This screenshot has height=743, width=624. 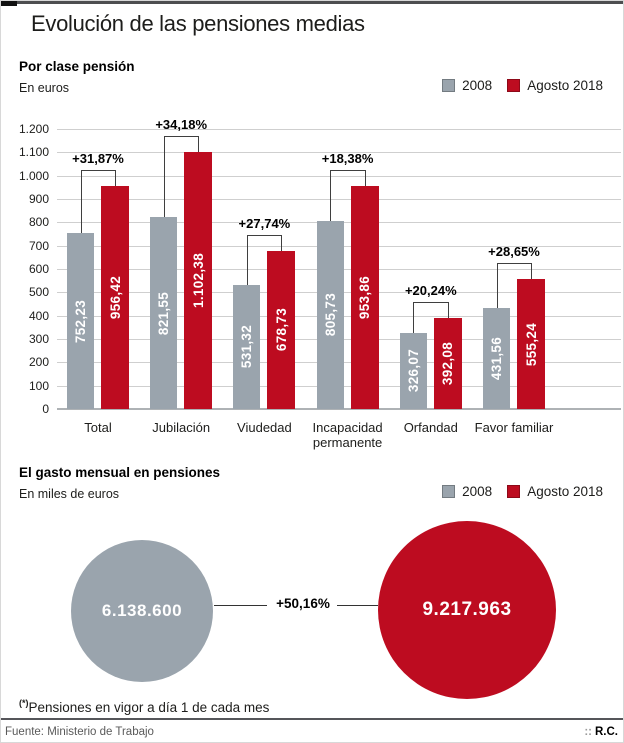 I want to click on bubble-section-unit: En miles de euros, so click(x=69, y=494).